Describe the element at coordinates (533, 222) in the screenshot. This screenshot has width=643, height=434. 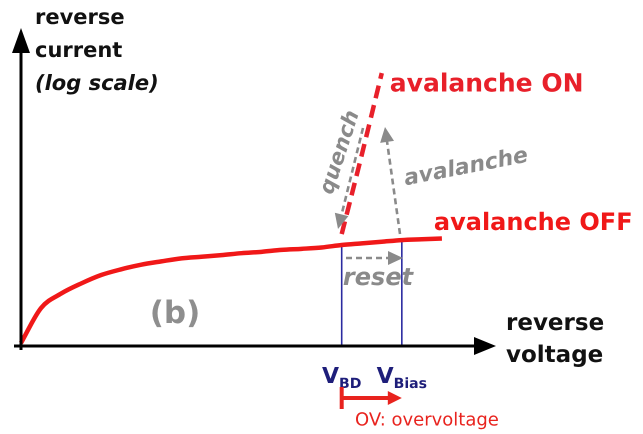
I see `series-label: avalanche OFF` at that location.